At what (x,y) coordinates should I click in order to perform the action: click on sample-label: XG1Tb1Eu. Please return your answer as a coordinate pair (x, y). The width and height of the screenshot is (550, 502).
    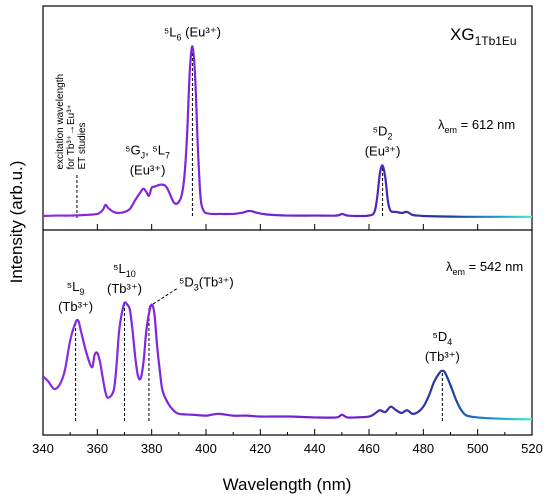
    Looking at the image, I should click on (483, 36).